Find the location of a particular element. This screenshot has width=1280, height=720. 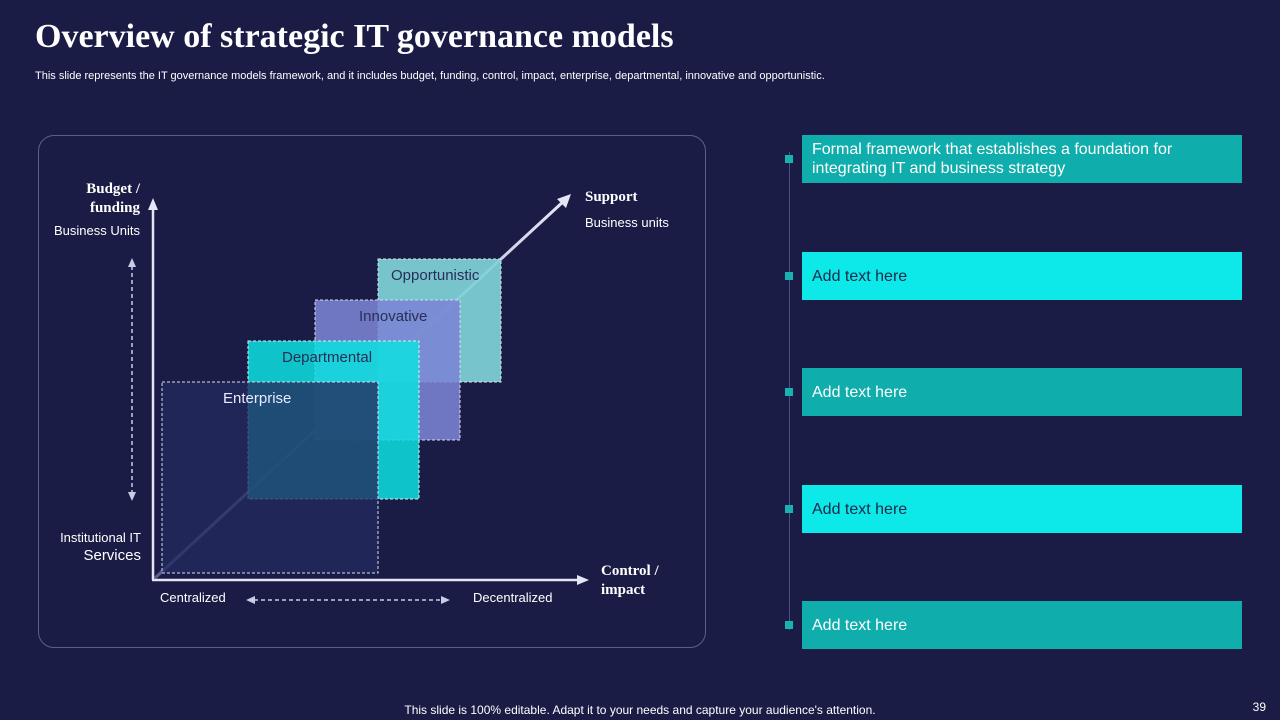

x-axis-arrowhead is located at coordinates (583, 580).